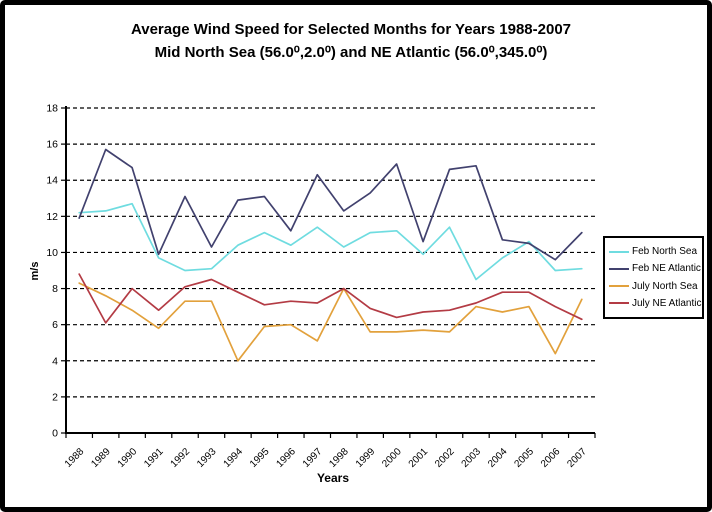 This screenshot has width=712, height=512. What do you see at coordinates (260, 458) in the screenshot?
I see `x-tick-label-1995: 1995` at bounding box center [260, 458].